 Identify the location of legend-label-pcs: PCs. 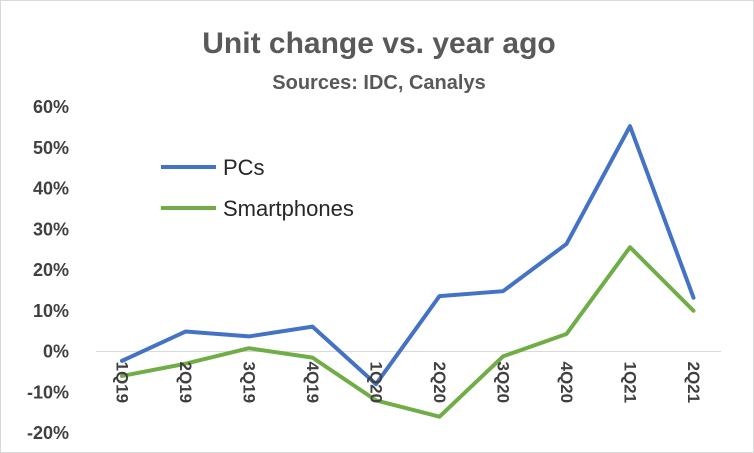
(244, 167).